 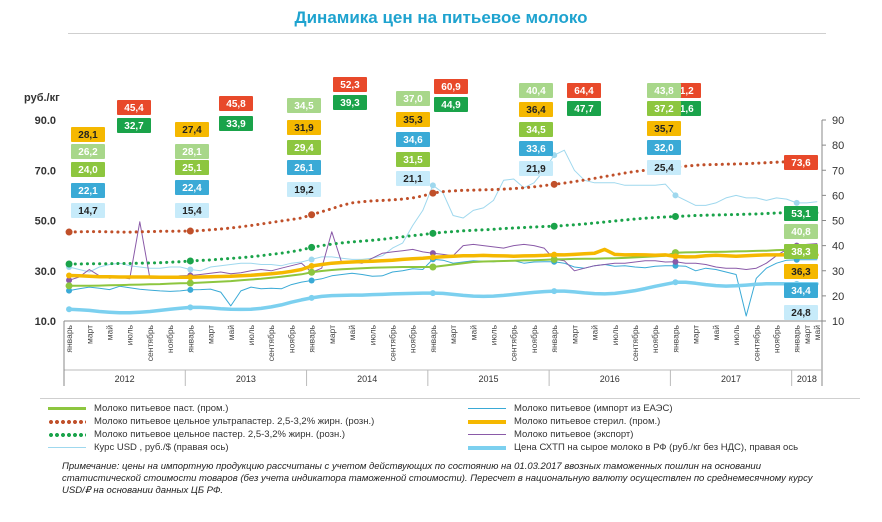 What do you see at coordinates (125, 379) in the screenshot?
I see `year-label: 2012` at bounding box center [125, 379].